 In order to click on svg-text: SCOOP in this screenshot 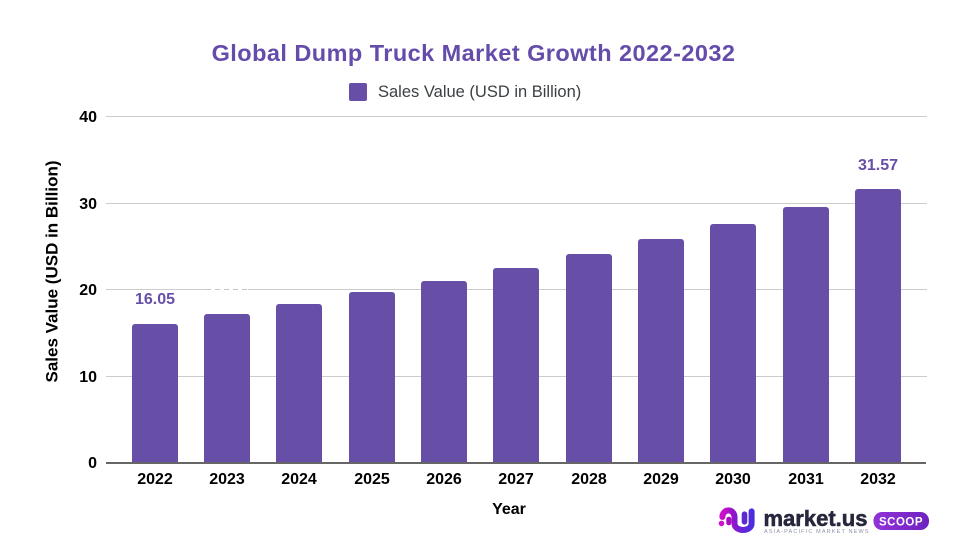, I will do `click(901, 522)`.